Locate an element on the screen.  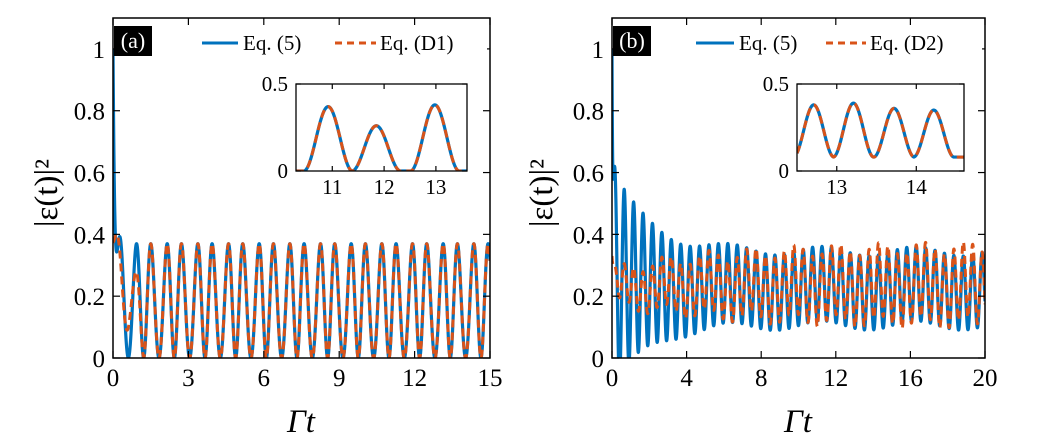
panel-a-xtick-label: 3 is located at coordinates (188, 378).